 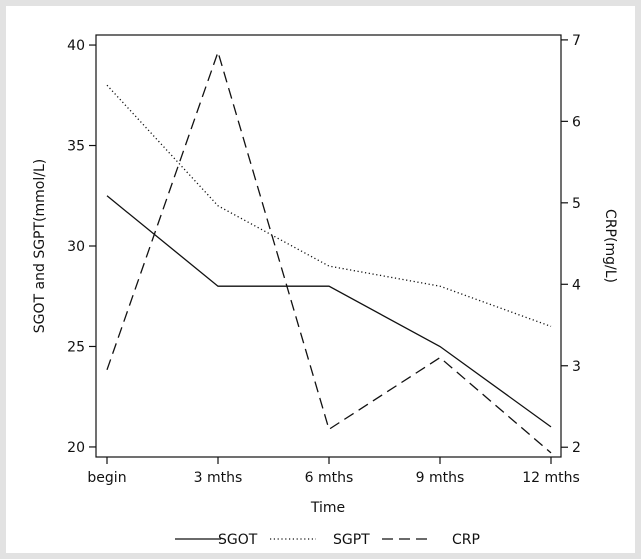 What do you see at coordinates (218, 478) in the screenshot?
I see `x-tick-label: 3 mths` at bounding box center [218, 478].